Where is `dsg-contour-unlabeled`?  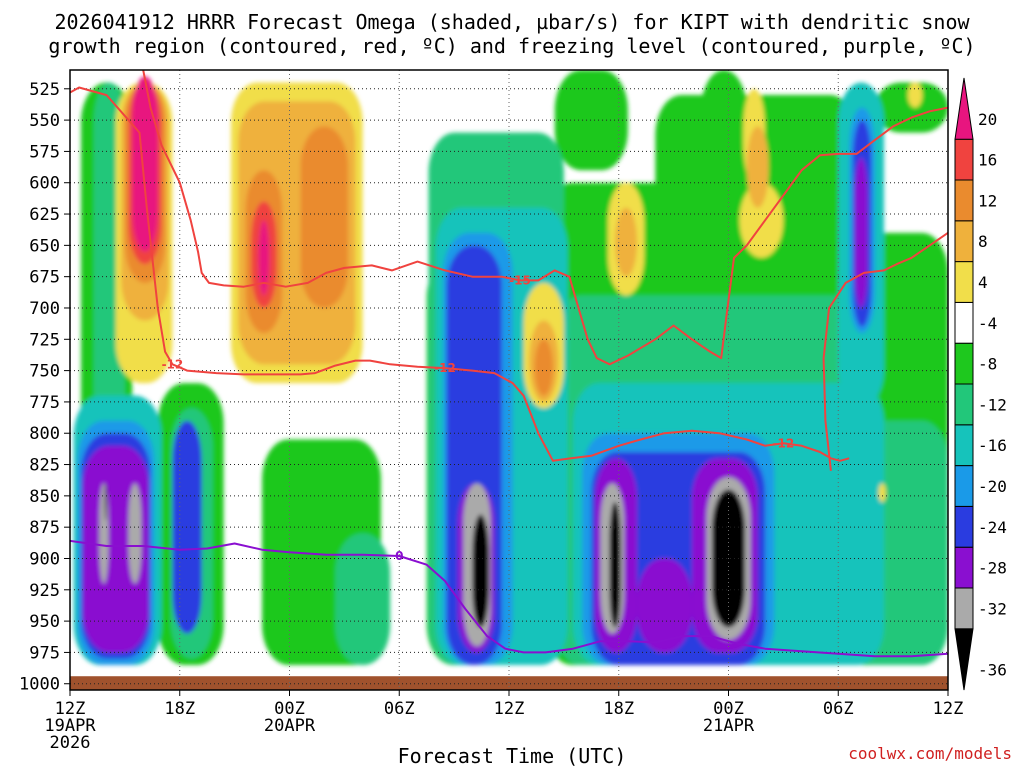 dsg-contour-unlabeled is located at coordinates (885, 351).